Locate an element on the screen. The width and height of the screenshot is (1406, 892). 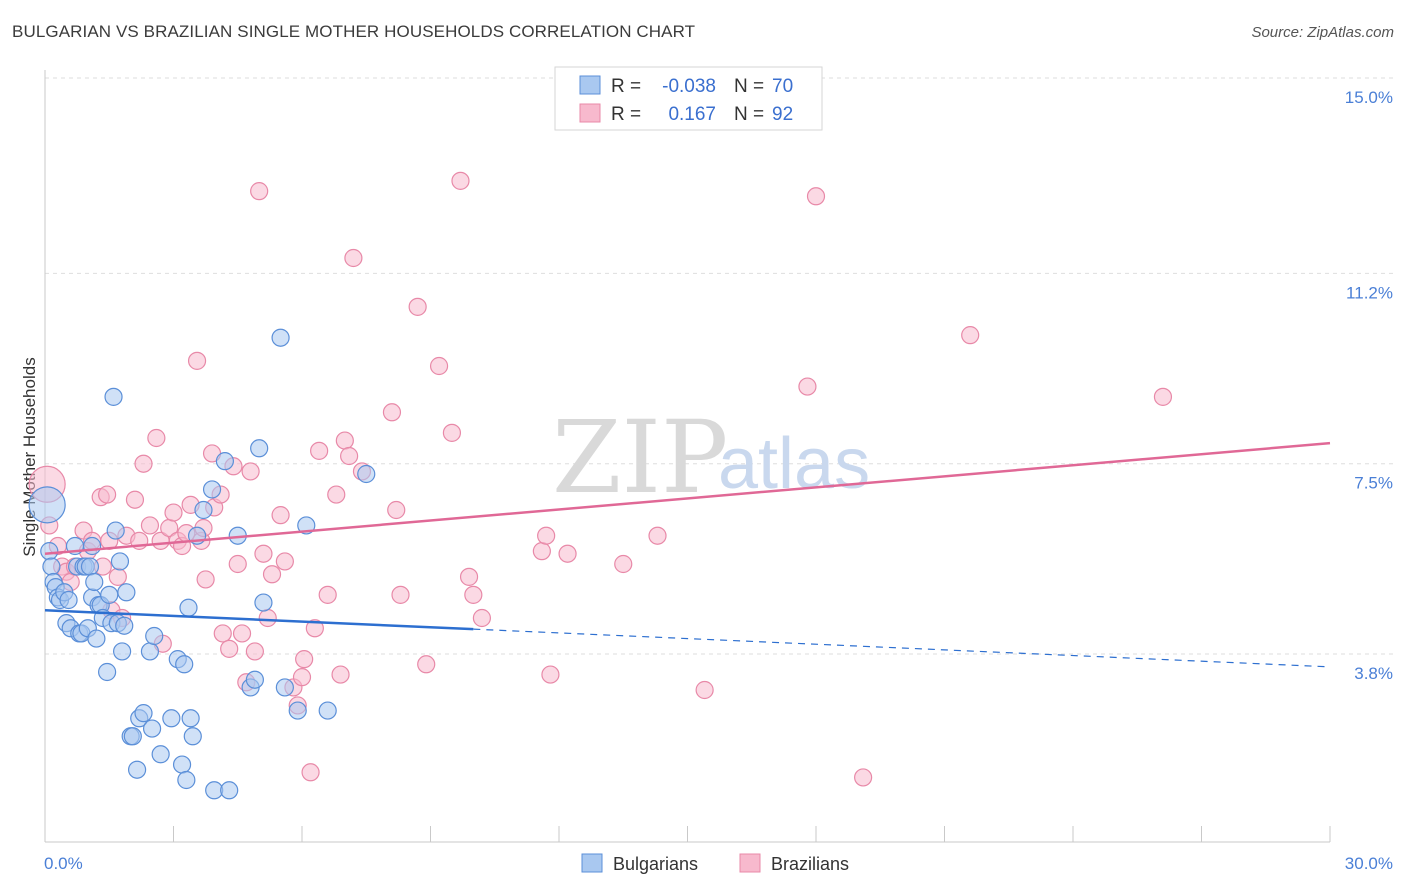
y-axis-title: Single Mother Households is located at coordinates (29, 456).